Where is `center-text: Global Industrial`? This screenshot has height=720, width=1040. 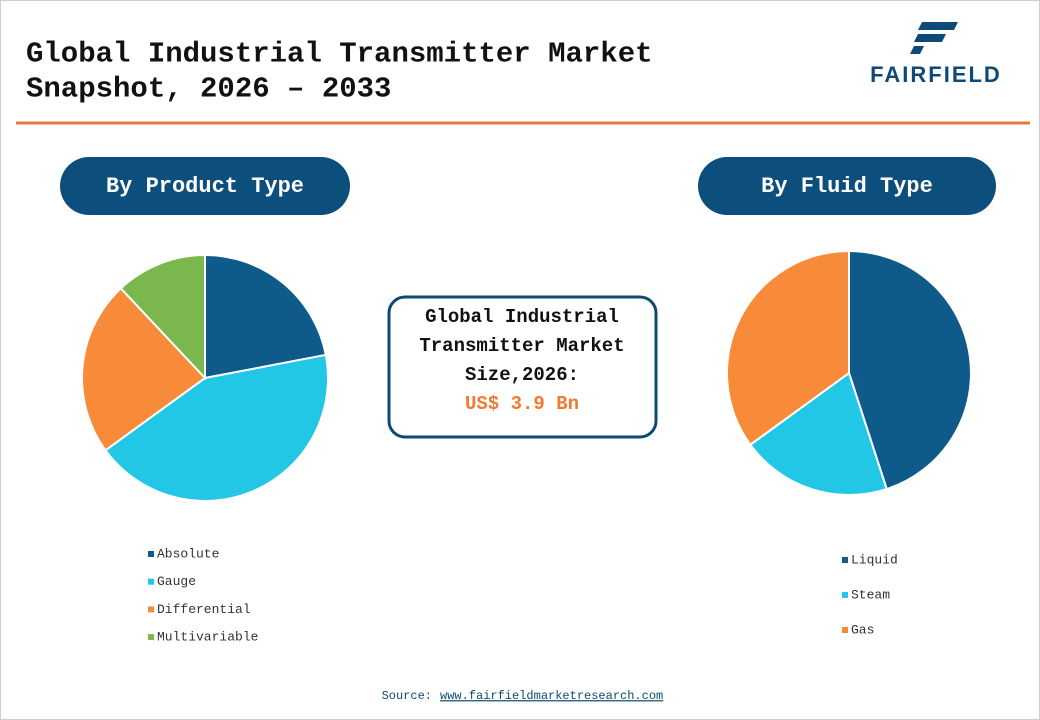
center-text: Global Industrial is located at coordinates (522, 317).